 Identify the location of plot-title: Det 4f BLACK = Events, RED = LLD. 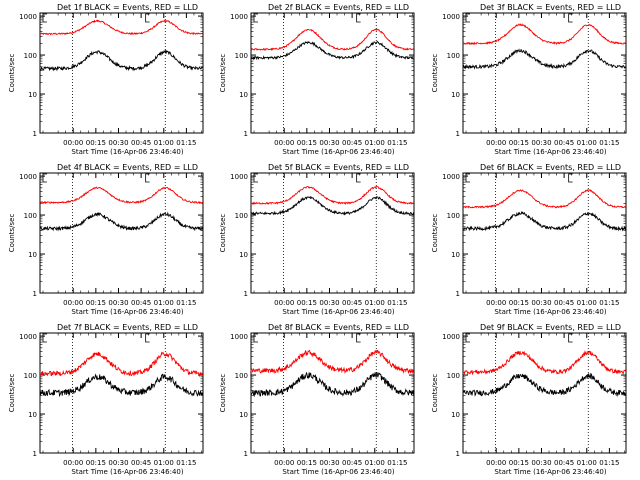
(127, 167).